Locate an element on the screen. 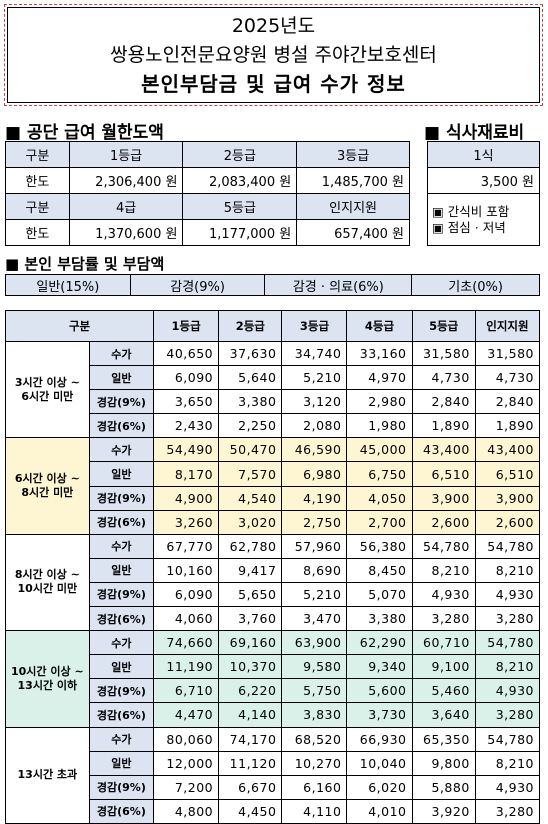 This screenshot has width=548, height=824. table-row: 경감(9%) 4,900 4,540 4,190 4,050 3,900 3,900 is located at coordinates (273, 498).